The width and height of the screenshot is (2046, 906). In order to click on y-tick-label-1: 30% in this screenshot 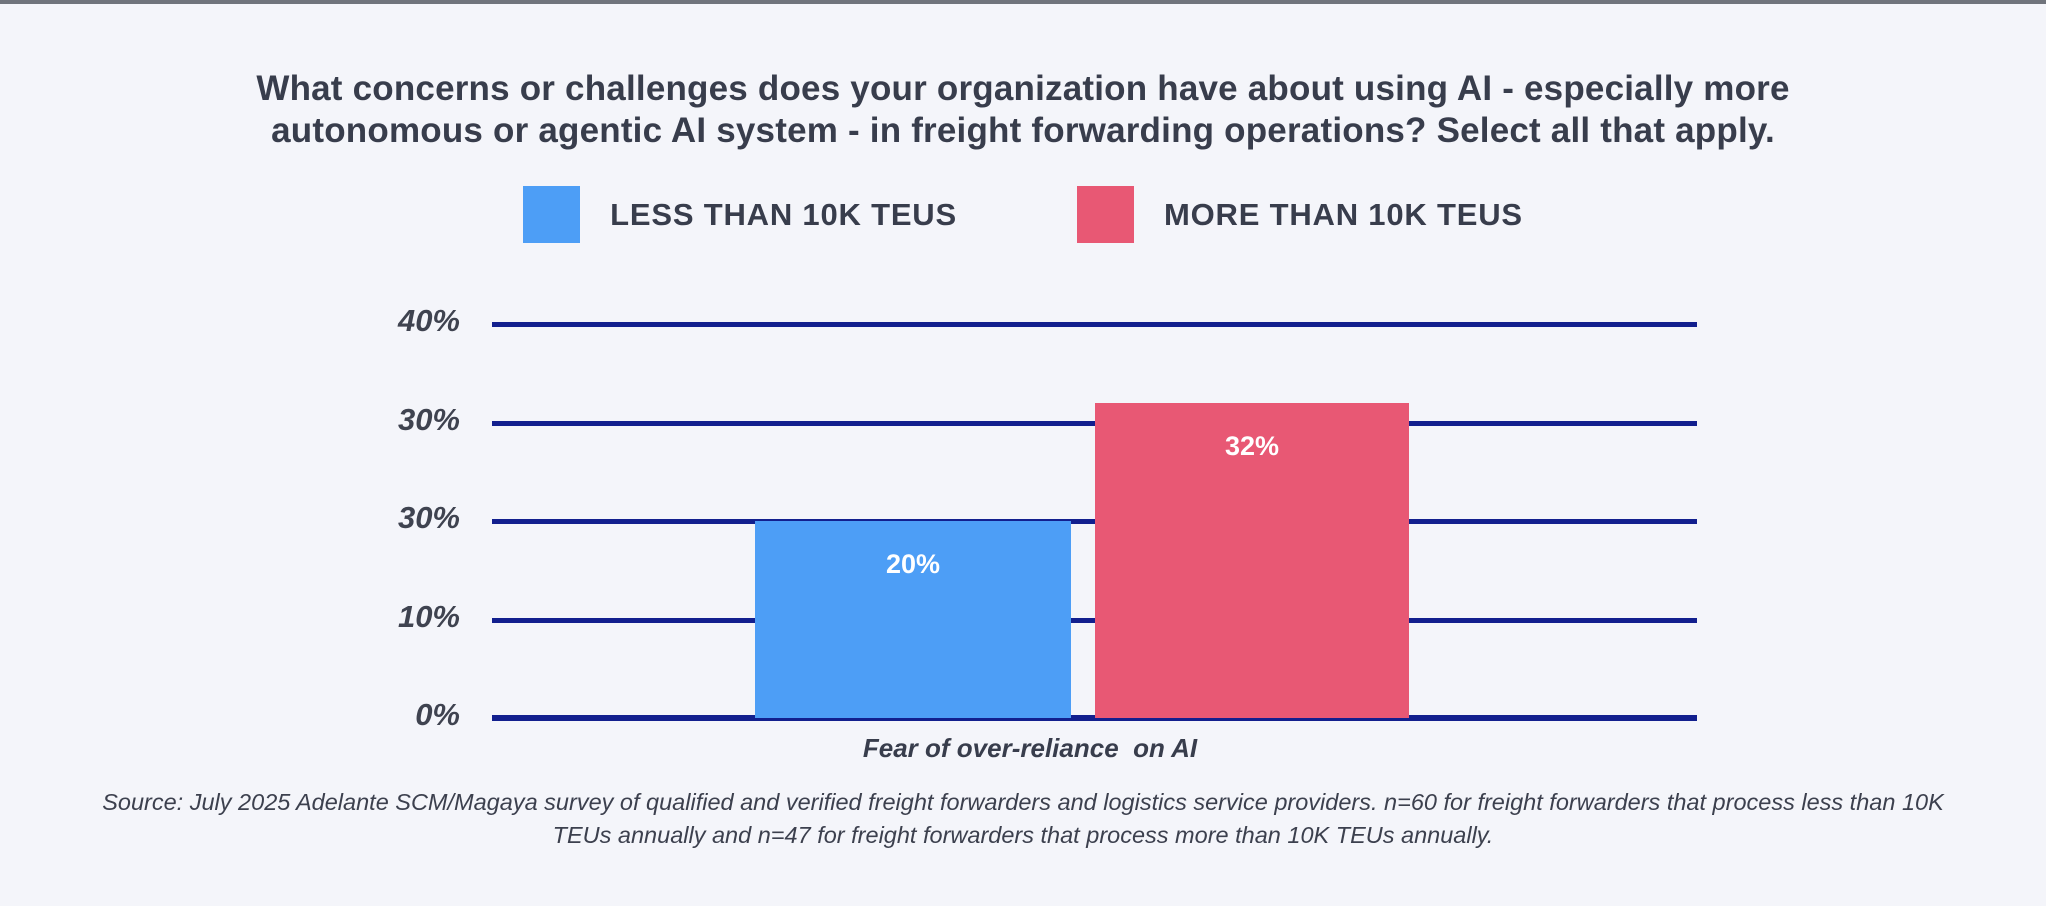, I will do `click(428, 419)`.